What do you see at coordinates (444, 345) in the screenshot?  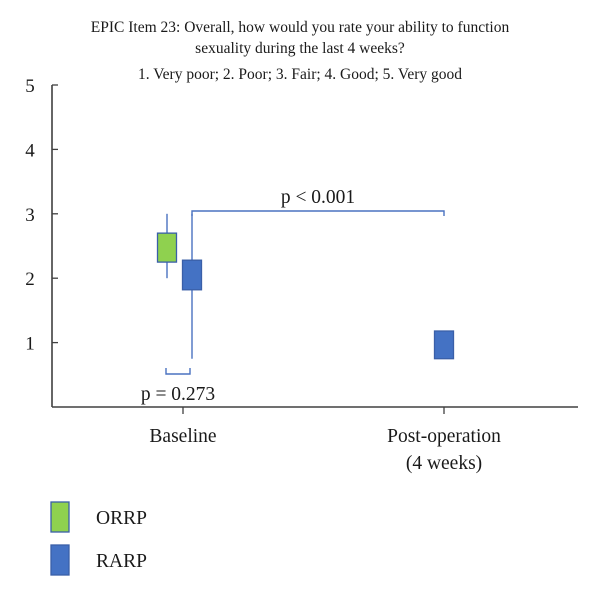 I see `box-rarp-post-operation` at bounding box center [444, 345].